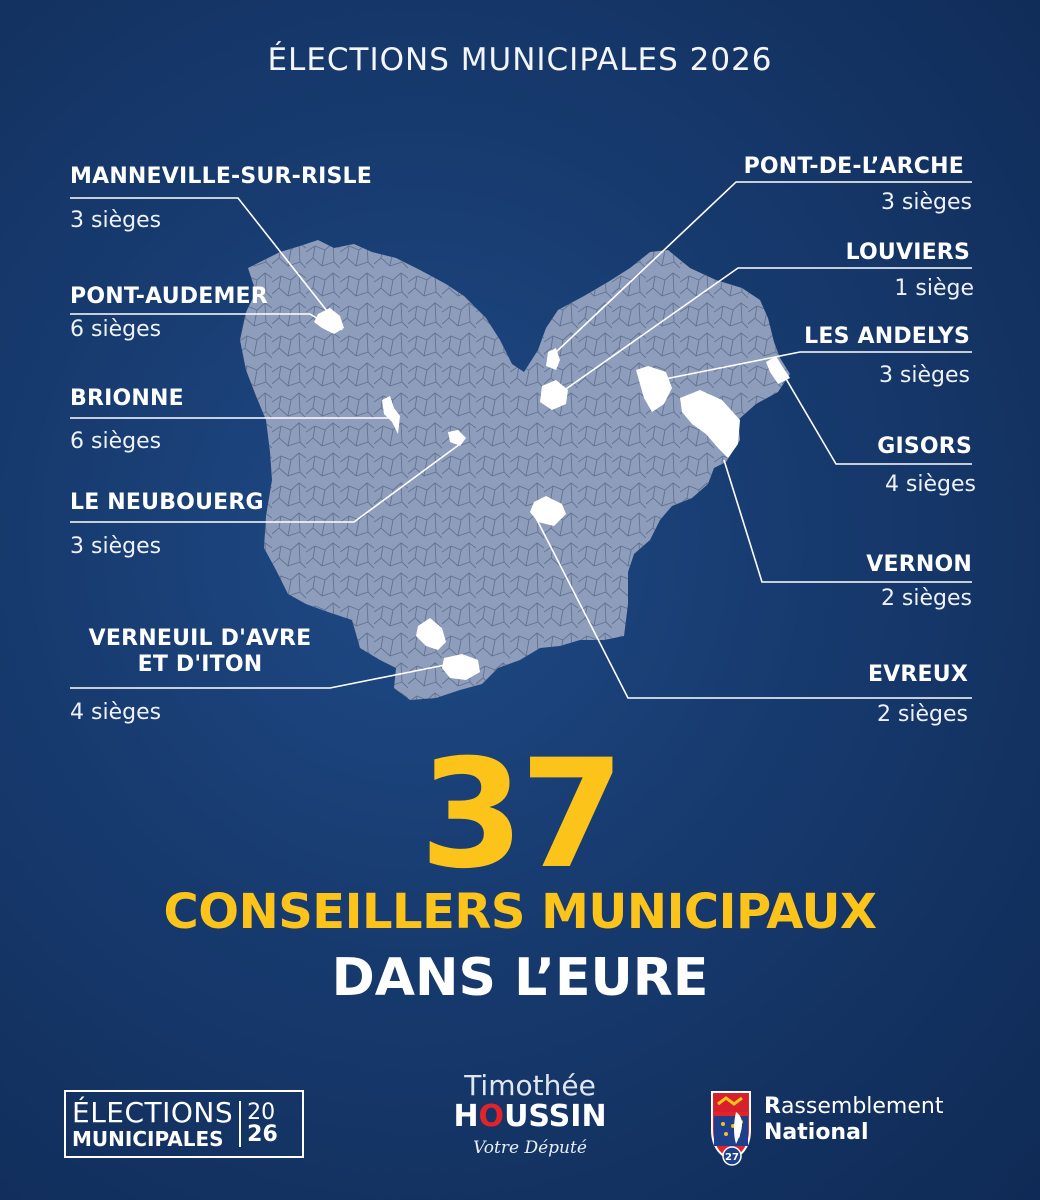  I want to click on commune-name: LES ANDELYS, so click(887, 336).